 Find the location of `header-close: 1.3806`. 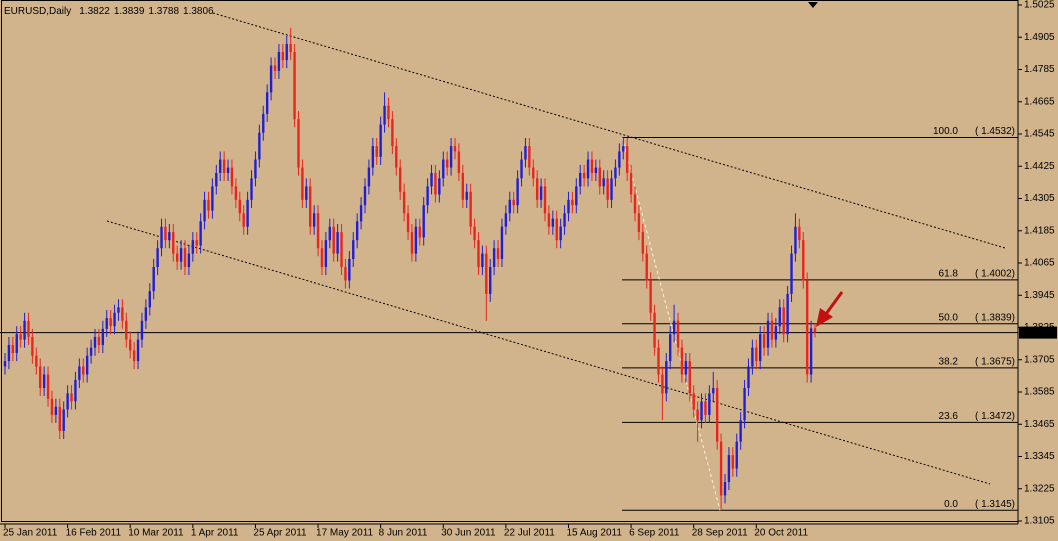

header-close: 1.3806 is located at coordinates (198, 11).